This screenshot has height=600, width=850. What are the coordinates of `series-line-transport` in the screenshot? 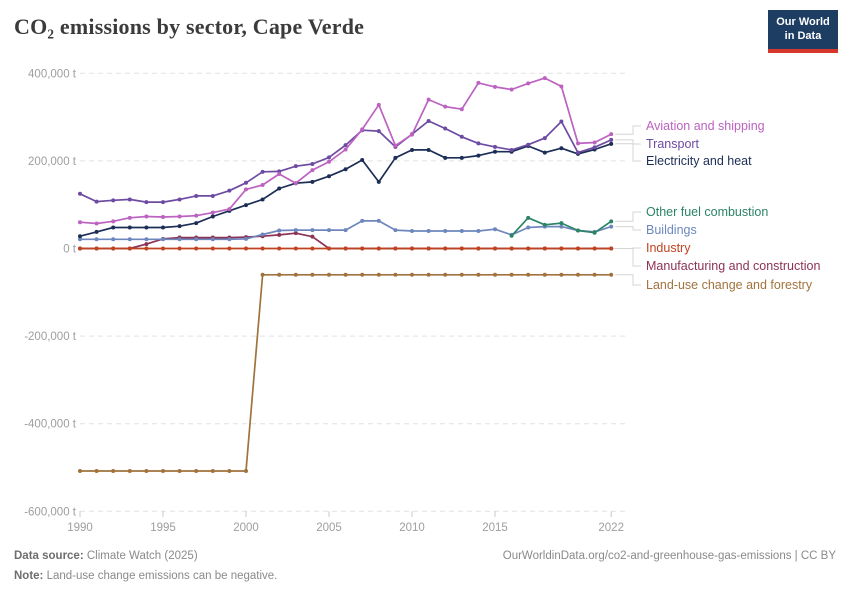 It's located at (345, 161).